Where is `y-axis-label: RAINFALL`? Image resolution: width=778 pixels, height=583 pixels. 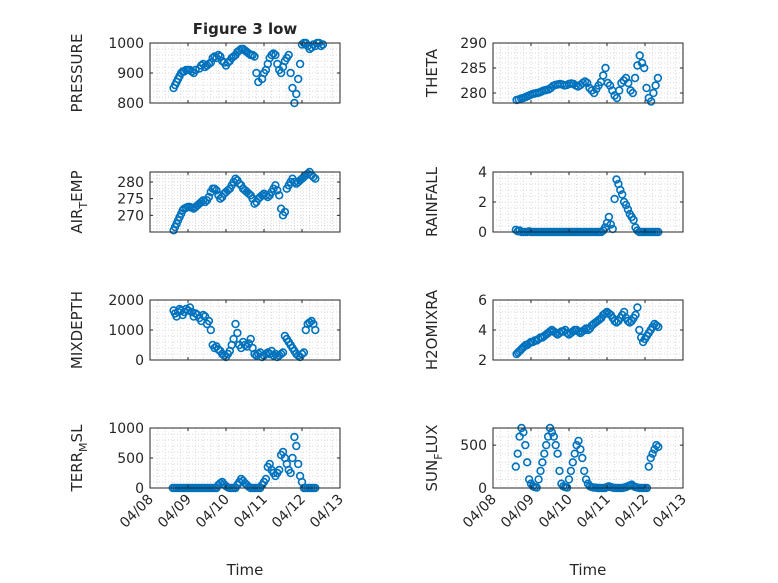 y-axis-label: RAINFALL is located at coordinates (432, 201).